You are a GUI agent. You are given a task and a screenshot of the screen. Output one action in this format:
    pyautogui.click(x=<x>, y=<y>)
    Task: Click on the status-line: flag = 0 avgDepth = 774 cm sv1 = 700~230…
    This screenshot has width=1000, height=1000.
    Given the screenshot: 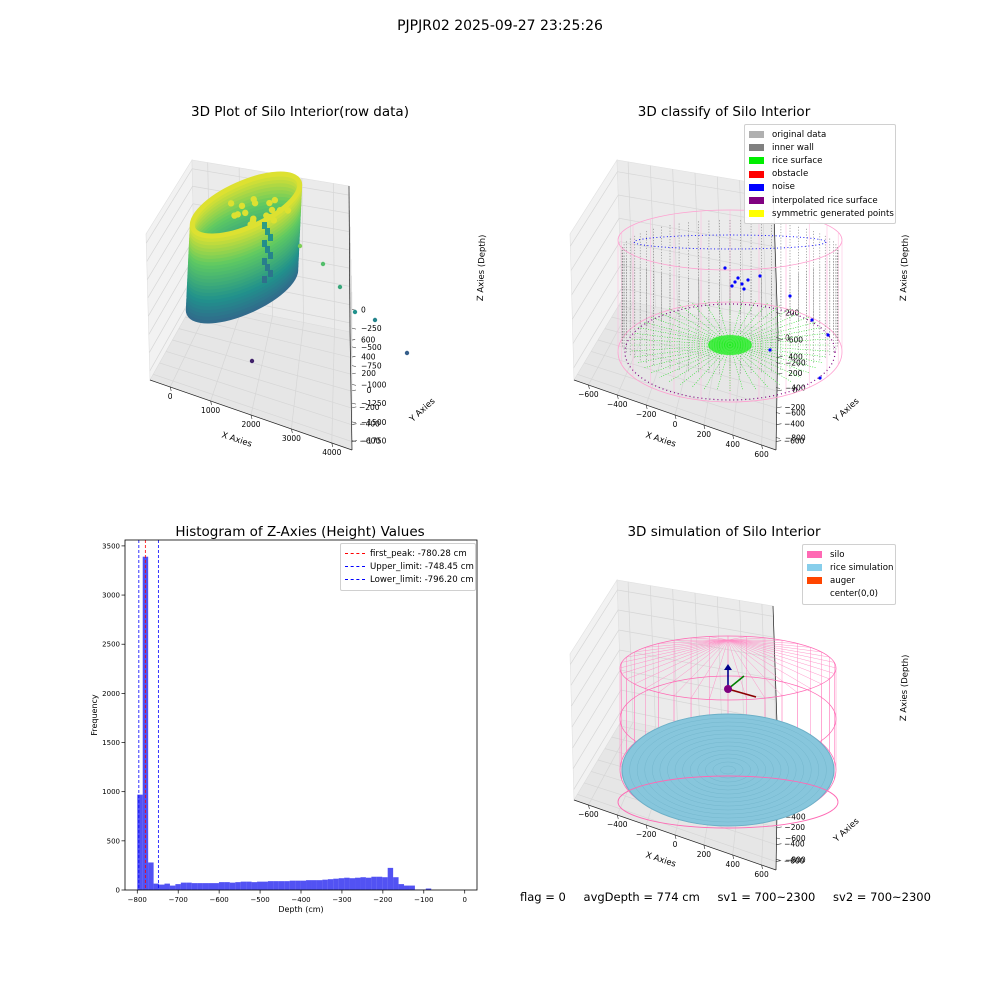 What is the action you would take?
    pyautogui.click(x=732, y=897)
    